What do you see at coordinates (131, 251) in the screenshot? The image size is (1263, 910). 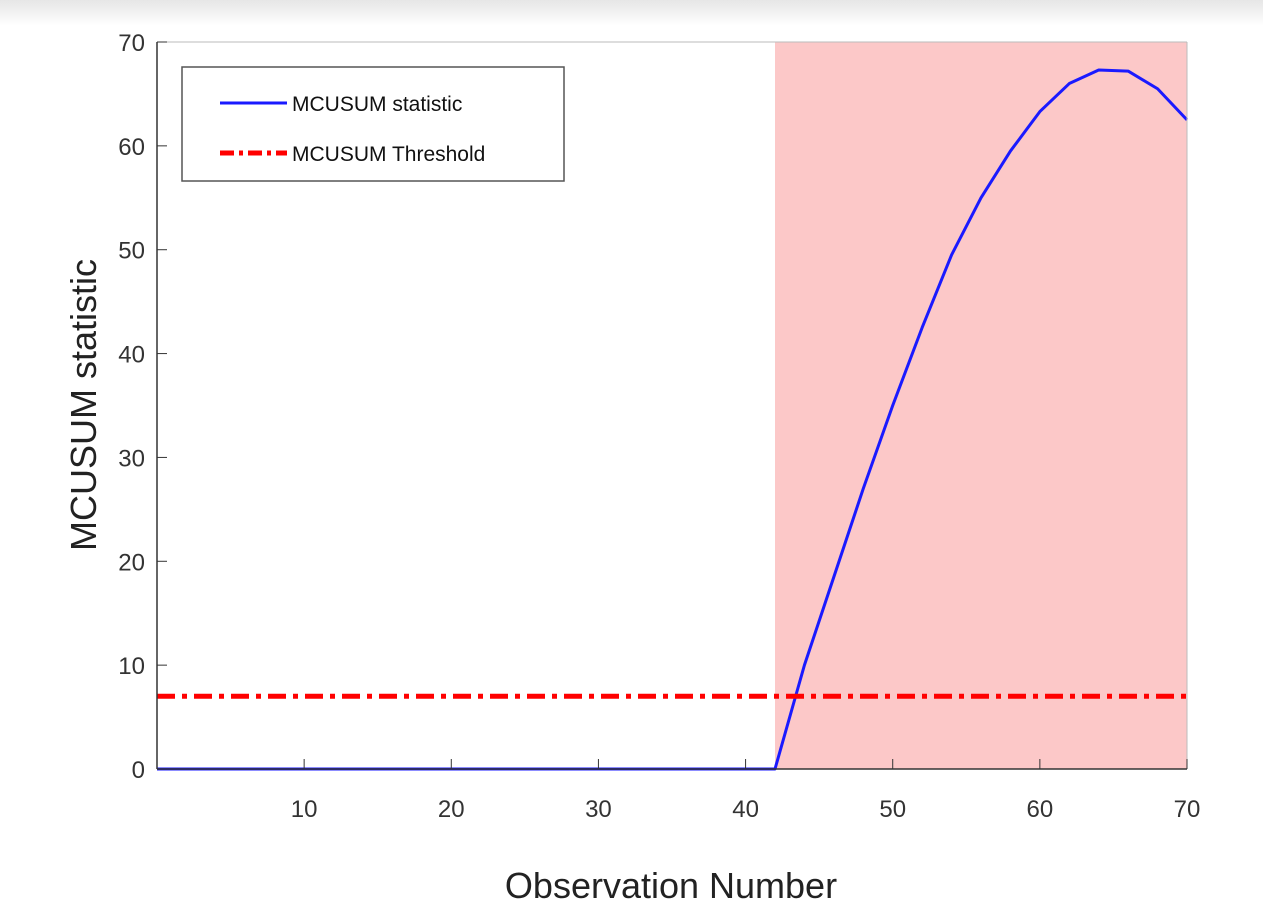 I see `y-tick-label: 50` at bounding box center [131, 251].